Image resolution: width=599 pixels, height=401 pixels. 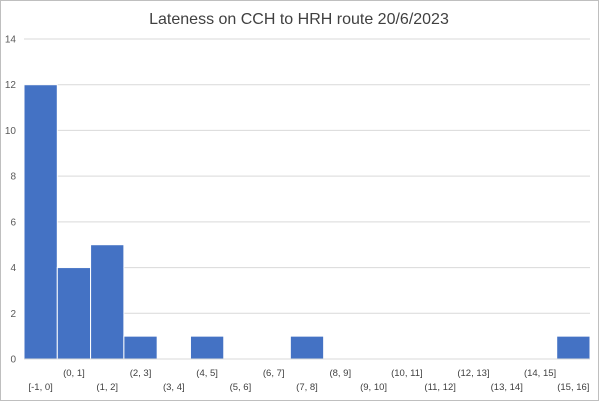 I want to click on chart-title: Lateness on CCH to HRH route 20/6/2023, so click(x=299, y=19).